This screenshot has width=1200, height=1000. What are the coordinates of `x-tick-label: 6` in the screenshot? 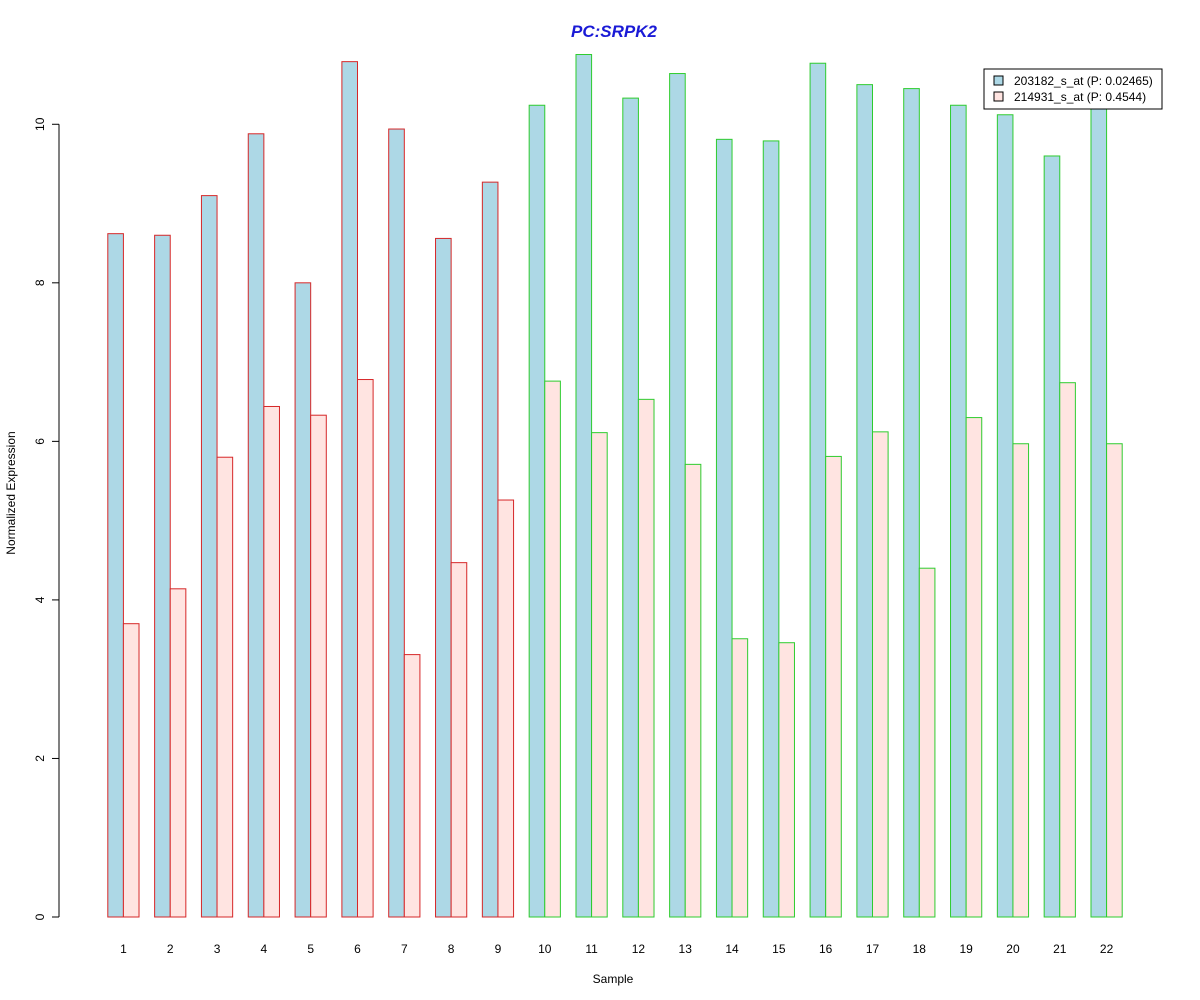 It's located at (357, 949).